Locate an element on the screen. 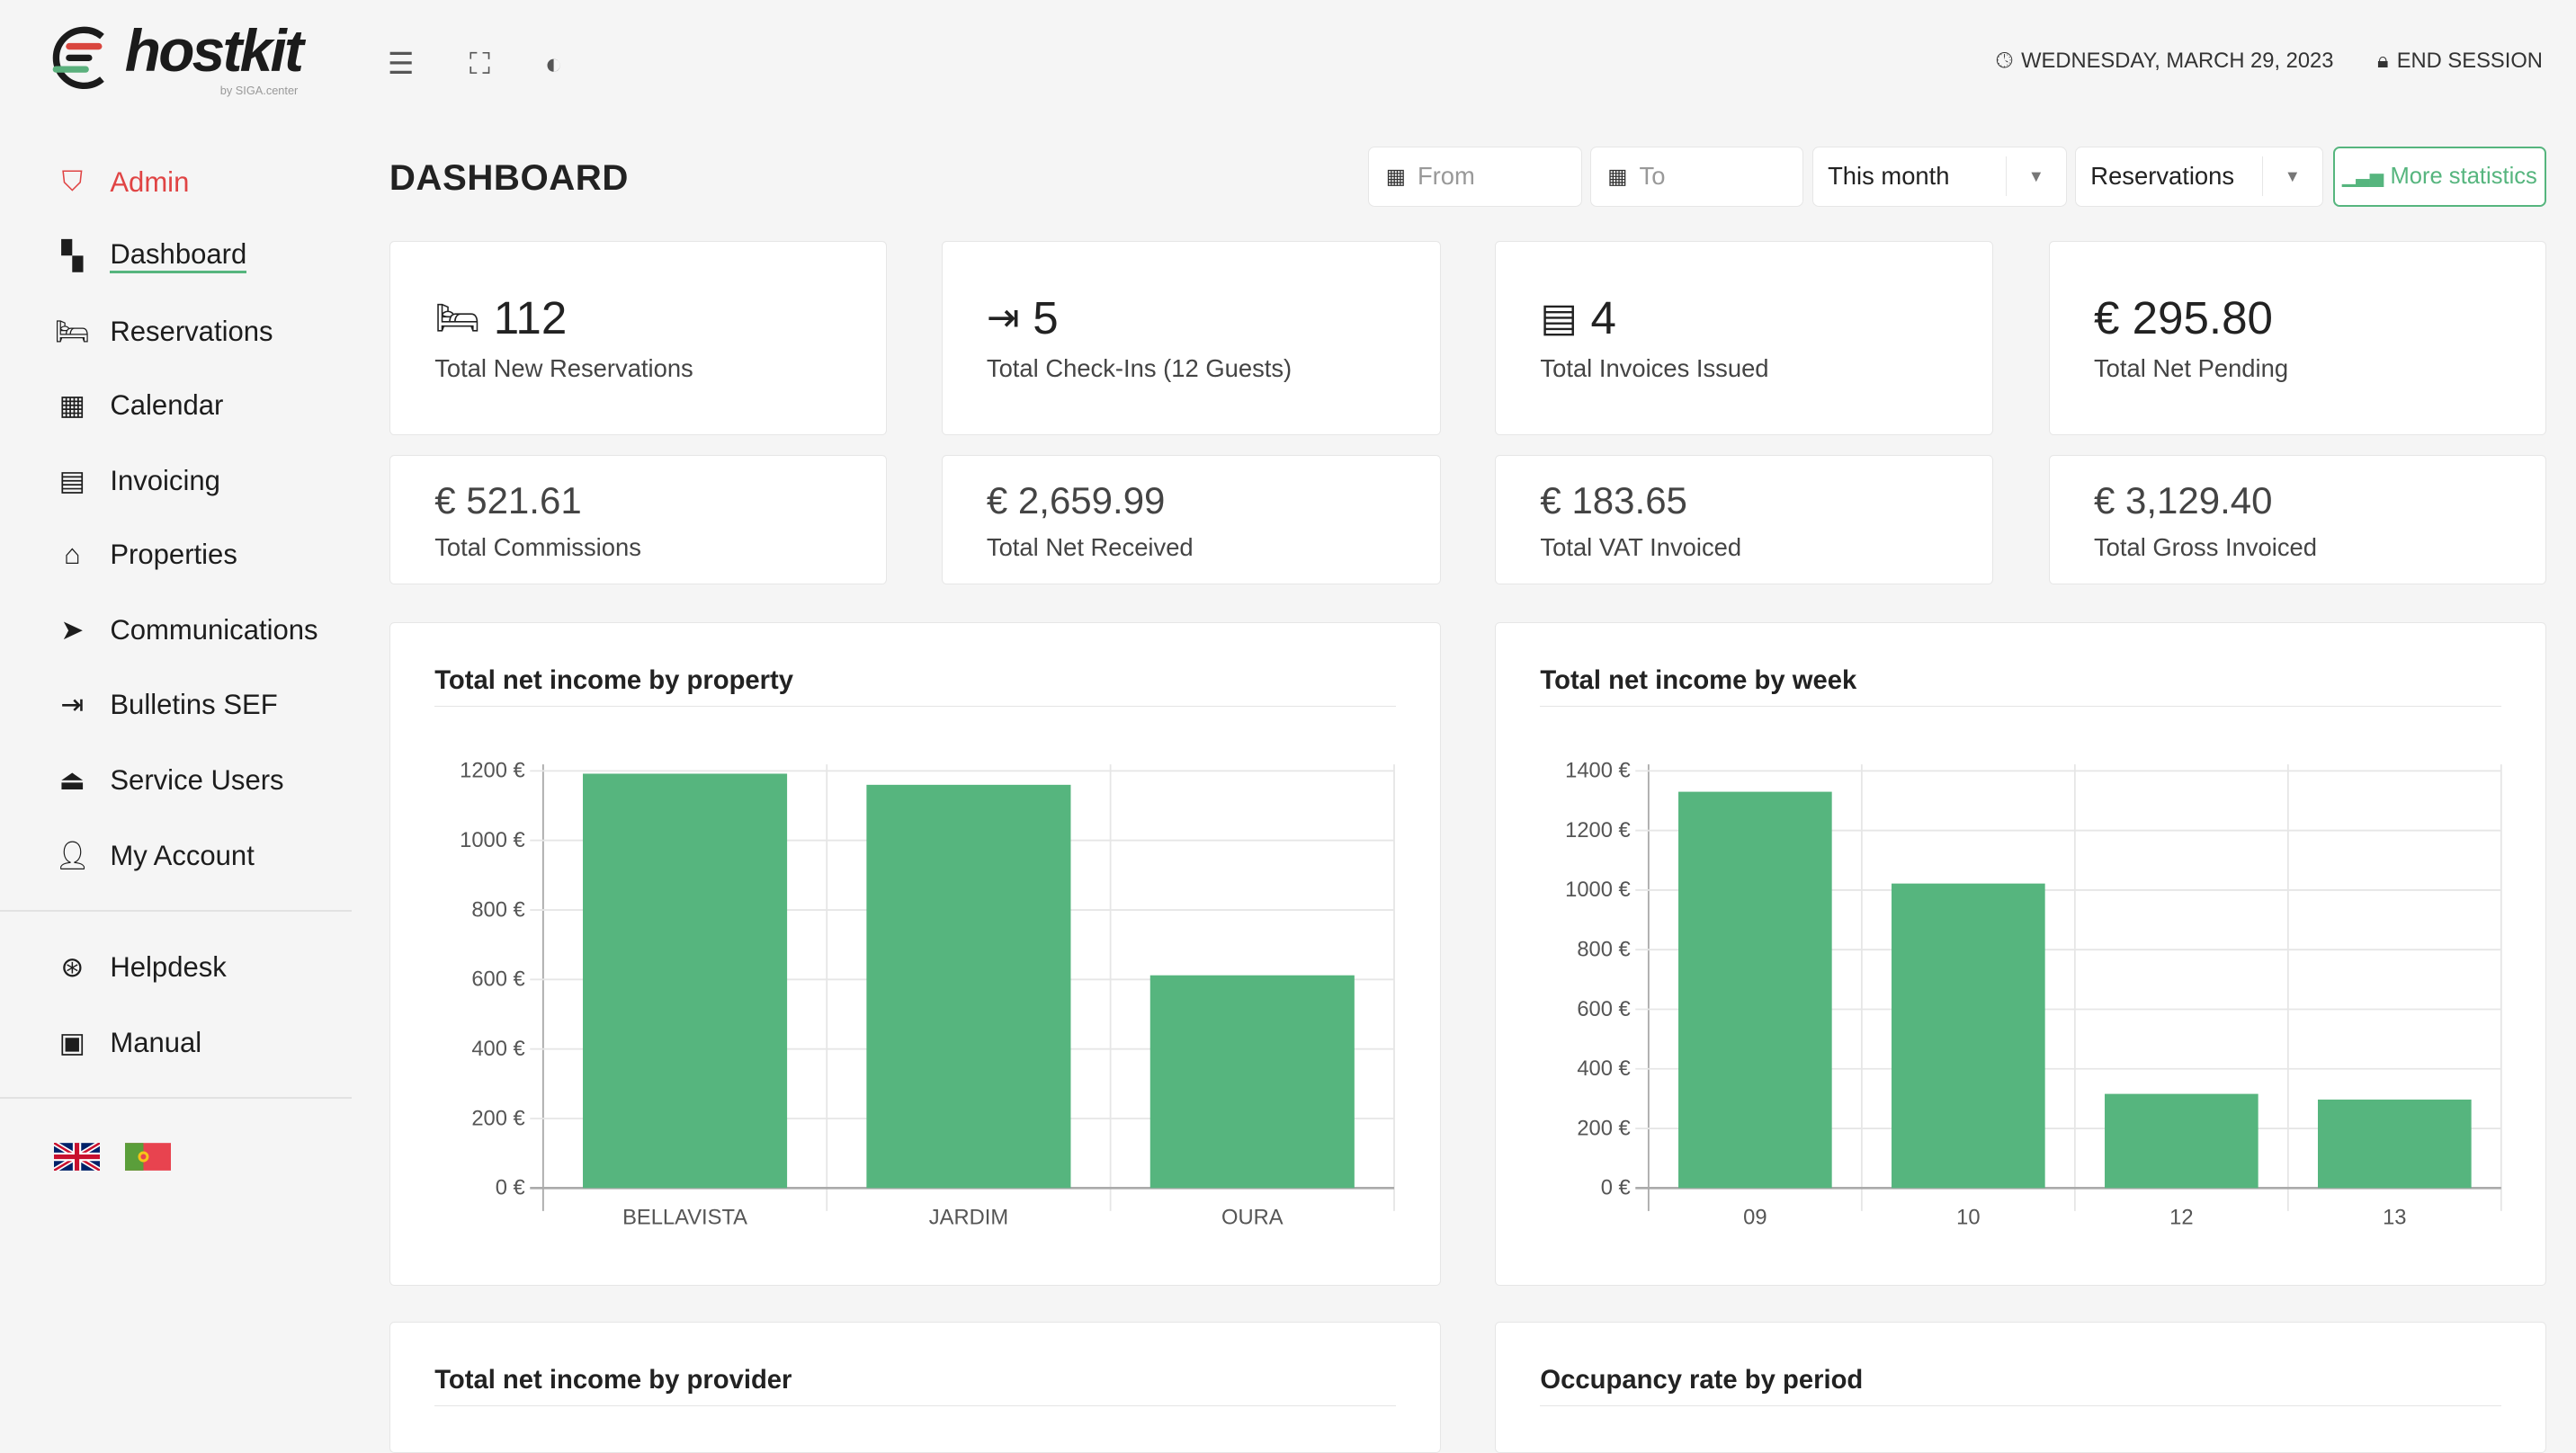 The width and height of the screenshot is (2576, 1453). sidebar-item-communications: ➤ Communications is located at coordinates (186, 631).